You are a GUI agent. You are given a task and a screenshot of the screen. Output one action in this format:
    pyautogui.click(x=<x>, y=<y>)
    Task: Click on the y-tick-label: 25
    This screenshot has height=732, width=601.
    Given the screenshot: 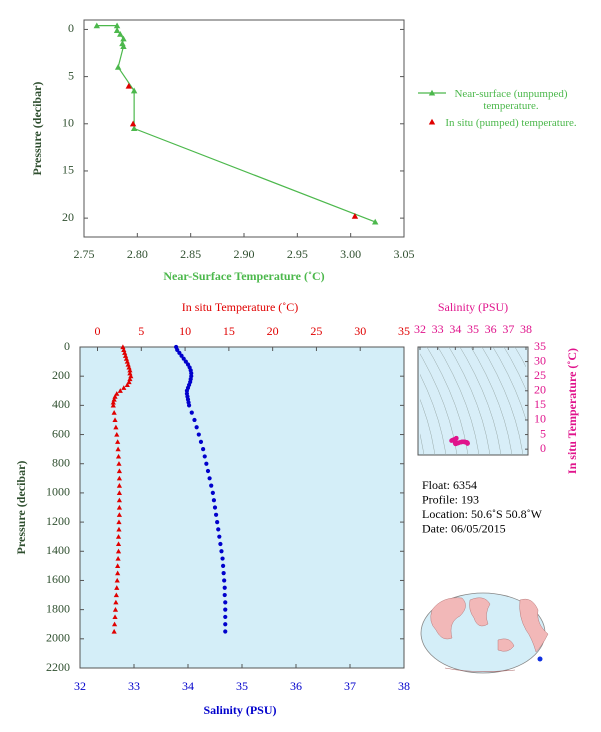 What is the action you would take?
    pyautogui.click(x=540, y=375)
    